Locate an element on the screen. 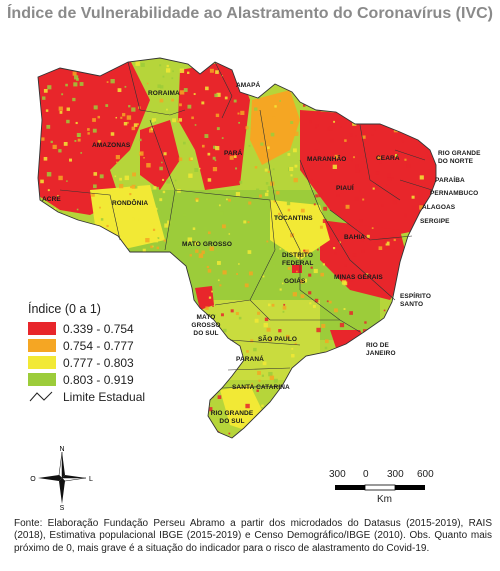  compass-rose-icon: N S O L is located at coordinates (61, 478).